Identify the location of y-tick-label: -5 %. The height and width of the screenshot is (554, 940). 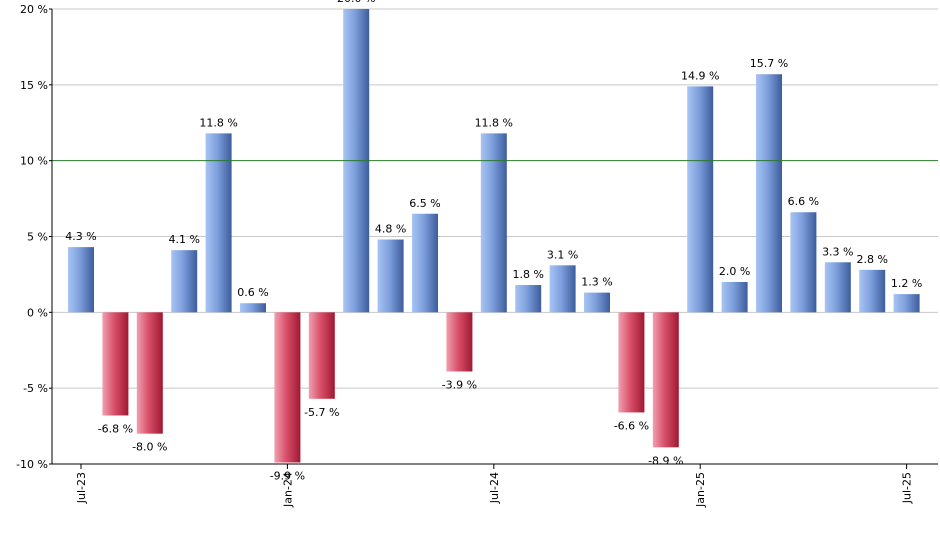
(35, 388).